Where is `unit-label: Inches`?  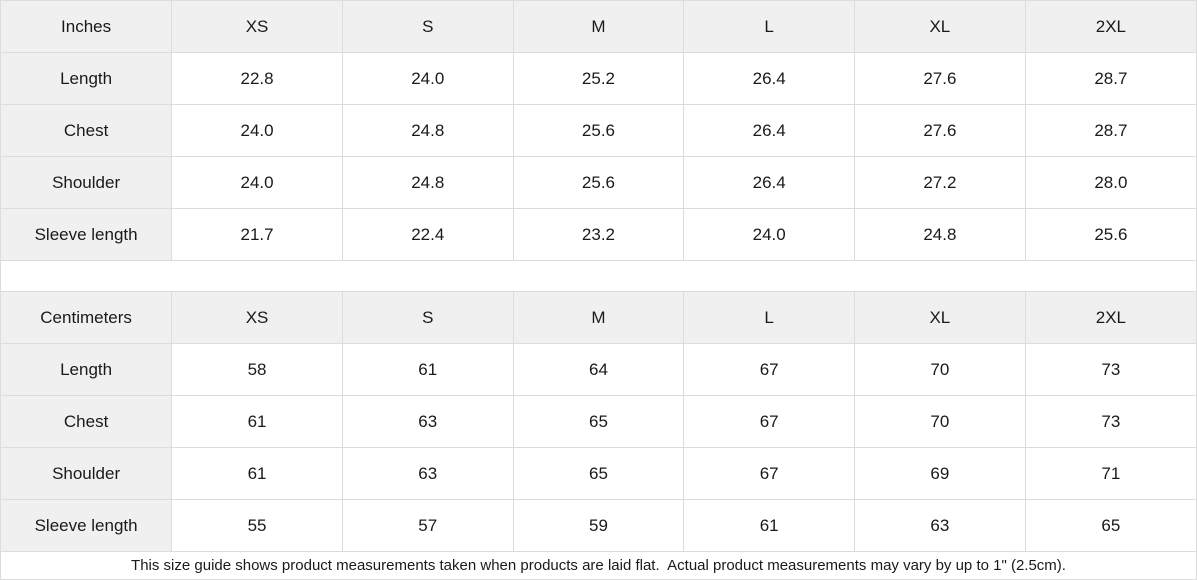
unit-label: Inches is located at coordinates (87, 27).